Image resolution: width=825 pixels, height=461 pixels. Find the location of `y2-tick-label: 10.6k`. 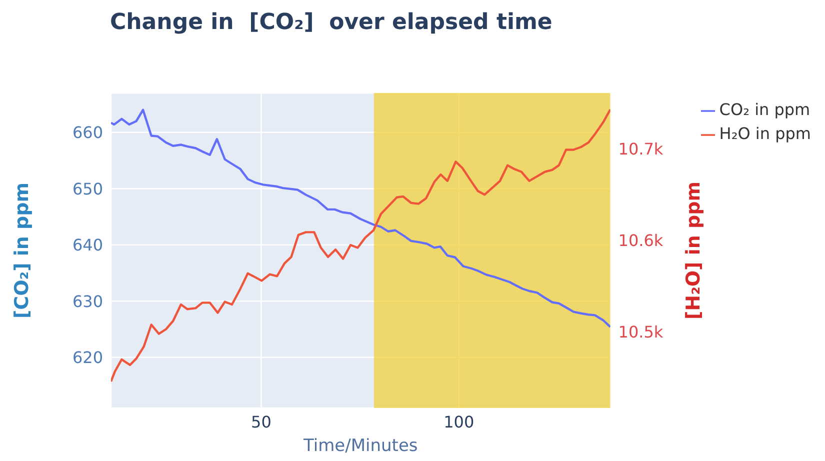

y2-tick-label: 10.6k is located at coordinates (641, 240).